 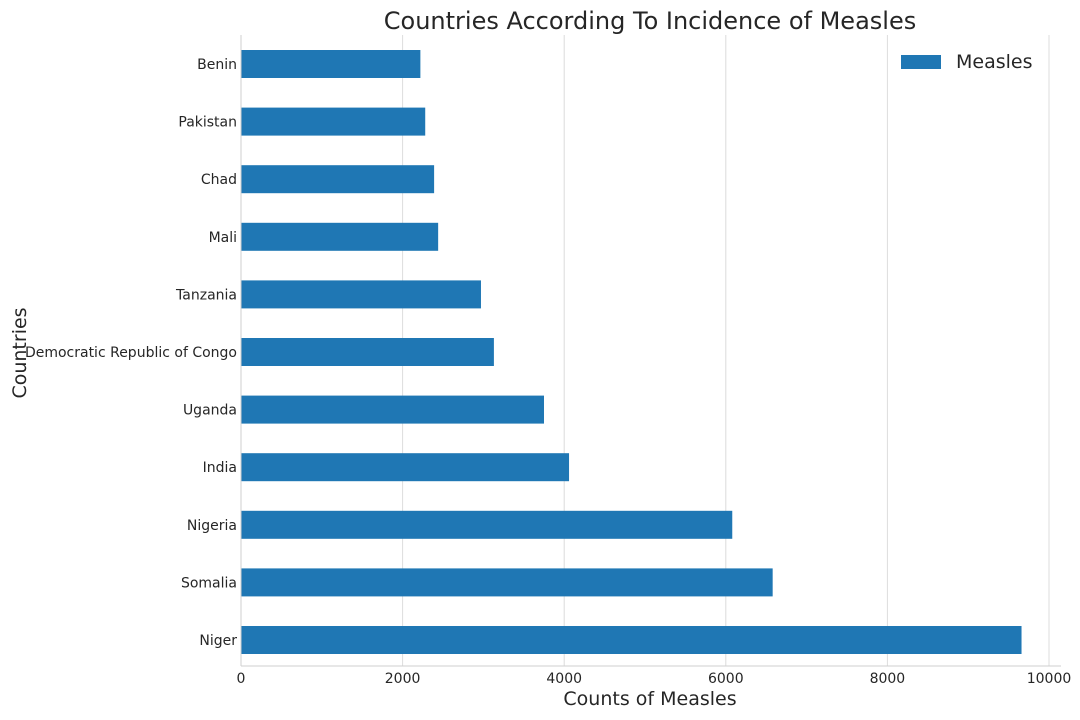 I want to click on legend-swatch, so click(x=921, y=62).